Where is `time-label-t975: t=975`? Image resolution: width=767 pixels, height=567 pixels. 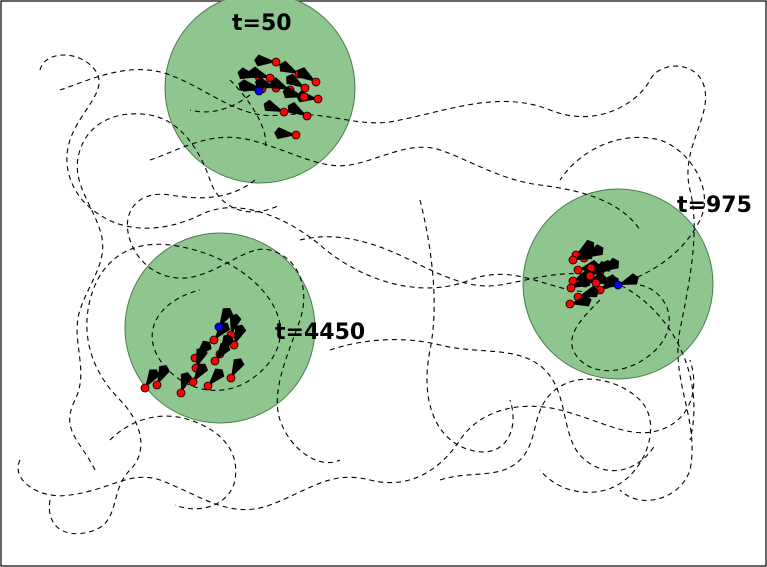
time-label-t975: t=975 is located at coordinates (714, 205).